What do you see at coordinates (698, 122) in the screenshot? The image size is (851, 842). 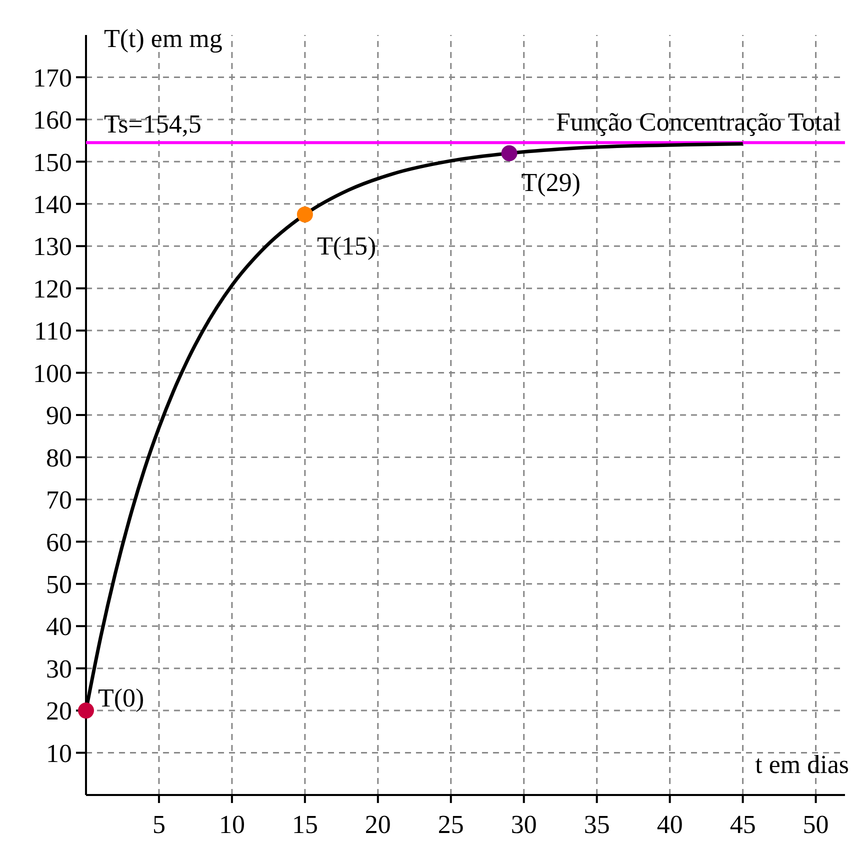 I see `annotation: Função Concentração Total` at bounding box center [698, 122].